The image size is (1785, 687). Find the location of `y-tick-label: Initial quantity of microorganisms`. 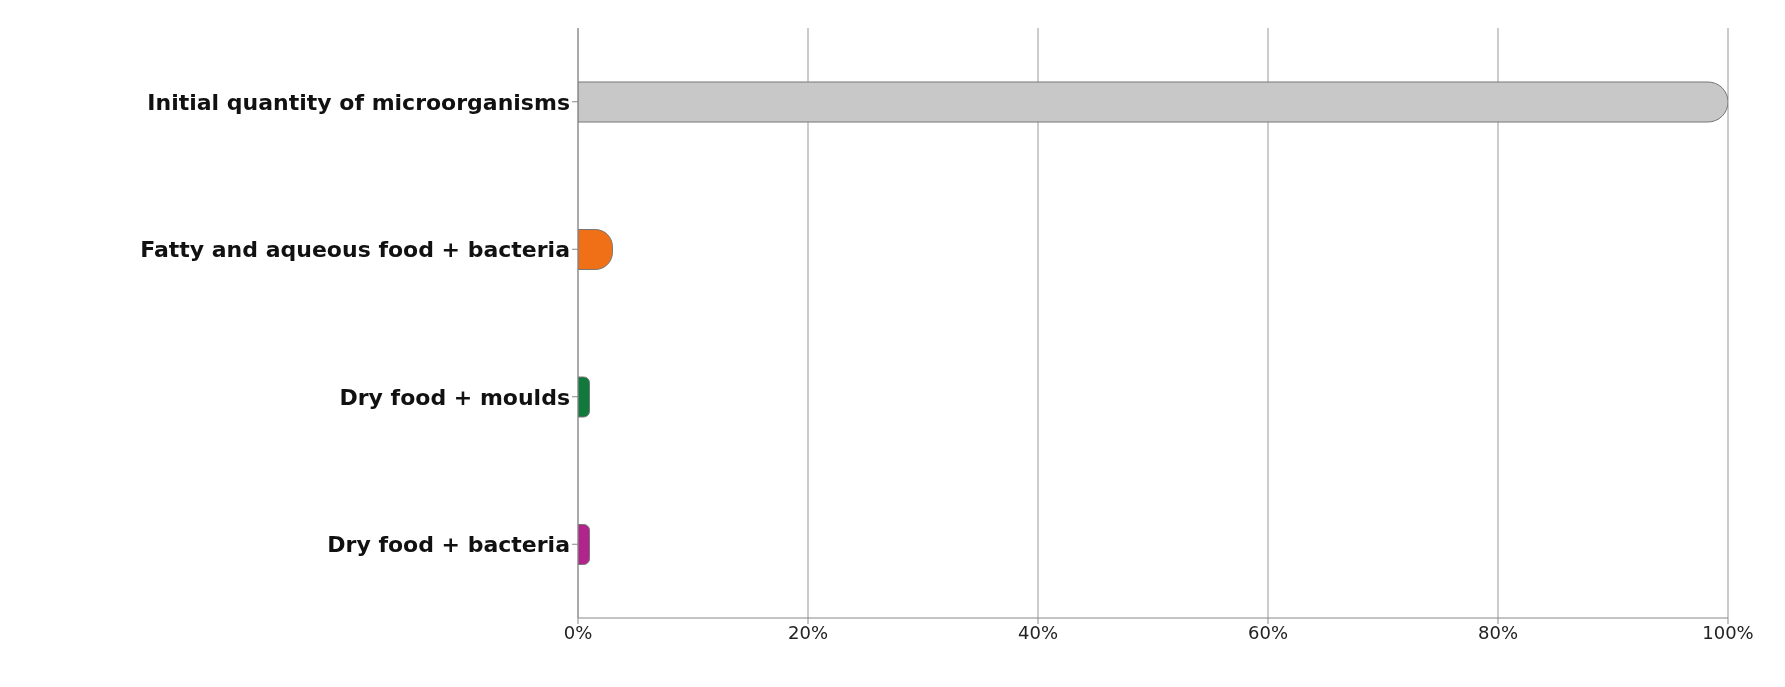

y-tick-label: Initial quantity of microorganisms is located at coordinates (358, 102).